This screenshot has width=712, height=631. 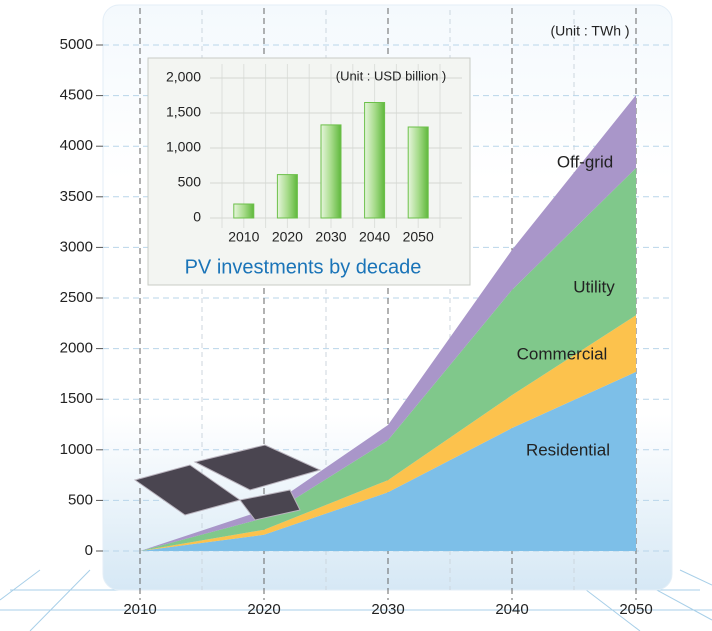 I want to click on series-label: Residential, so click(x=568, y=449).